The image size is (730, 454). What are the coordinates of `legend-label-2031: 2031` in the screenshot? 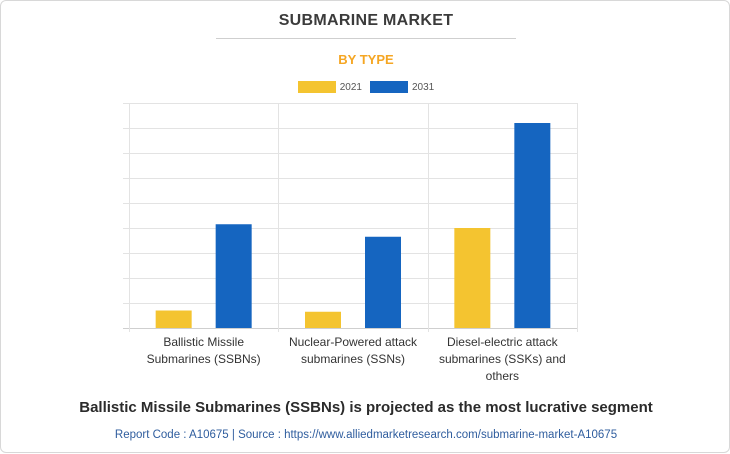 It's located at (423, 87).